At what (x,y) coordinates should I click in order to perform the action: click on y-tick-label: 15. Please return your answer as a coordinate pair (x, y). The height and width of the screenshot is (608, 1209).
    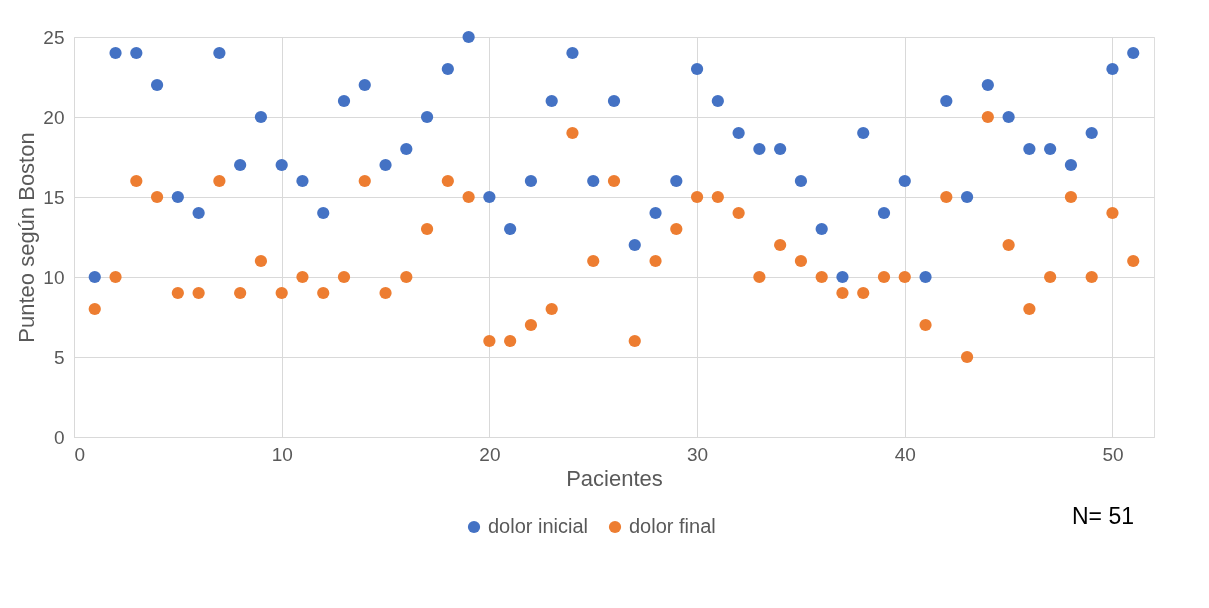
    Looking at the image, I should click on (54, 197).